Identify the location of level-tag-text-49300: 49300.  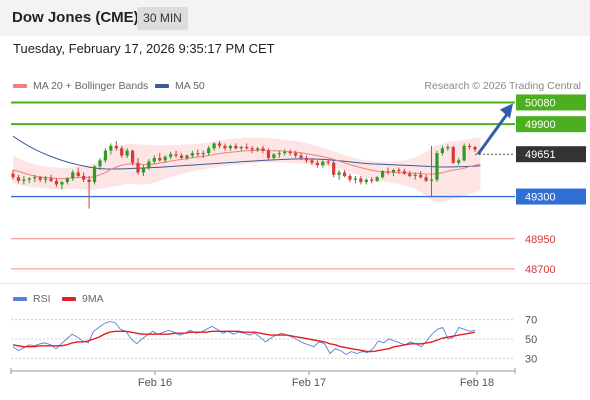
(540, 198).